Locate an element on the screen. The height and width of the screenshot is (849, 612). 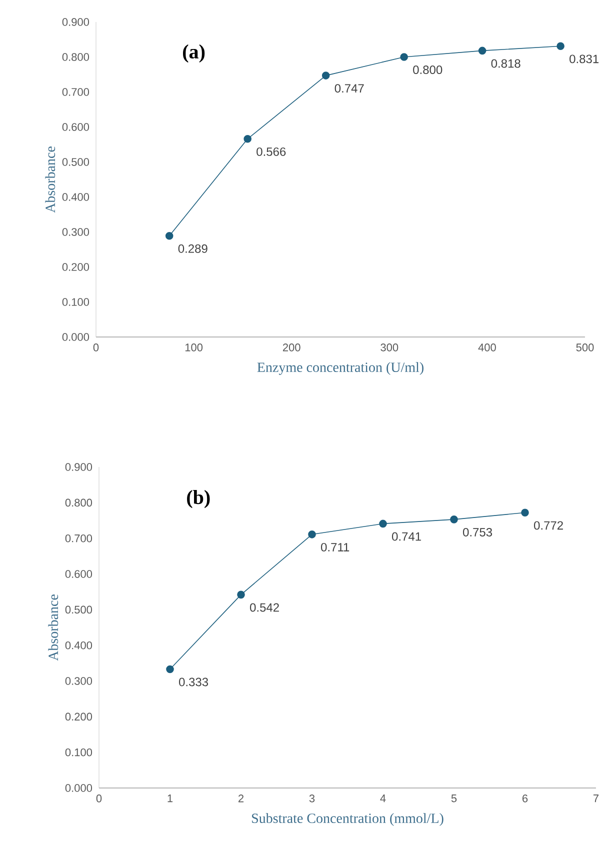
x-tick-label: 200 is located at coordinates (291, 348).